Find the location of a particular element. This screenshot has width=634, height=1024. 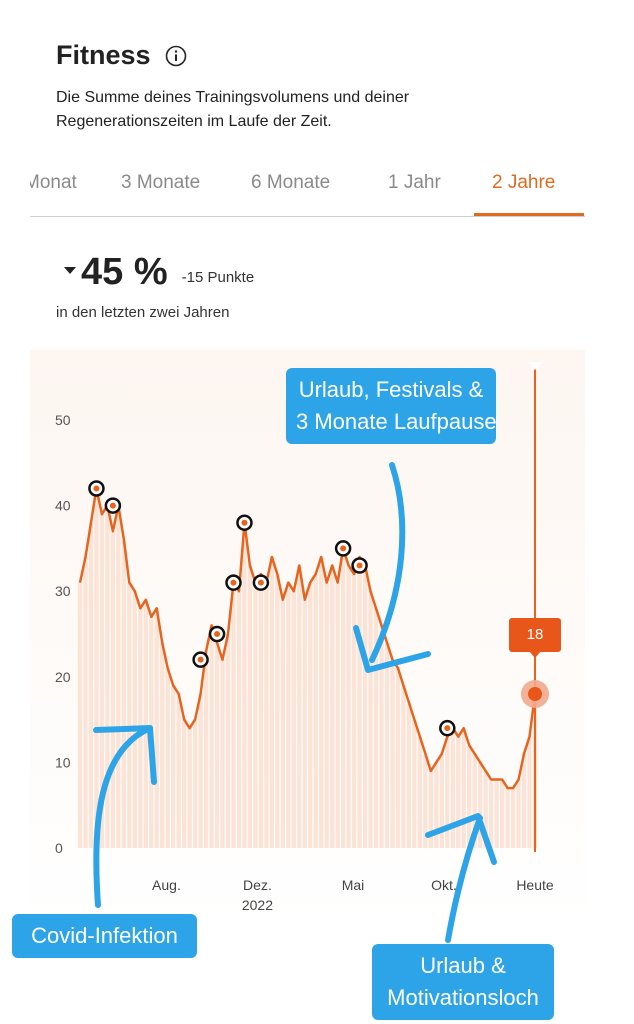

annotation-line: Urlaub, Festivals & is located at coordinates (391, 389).